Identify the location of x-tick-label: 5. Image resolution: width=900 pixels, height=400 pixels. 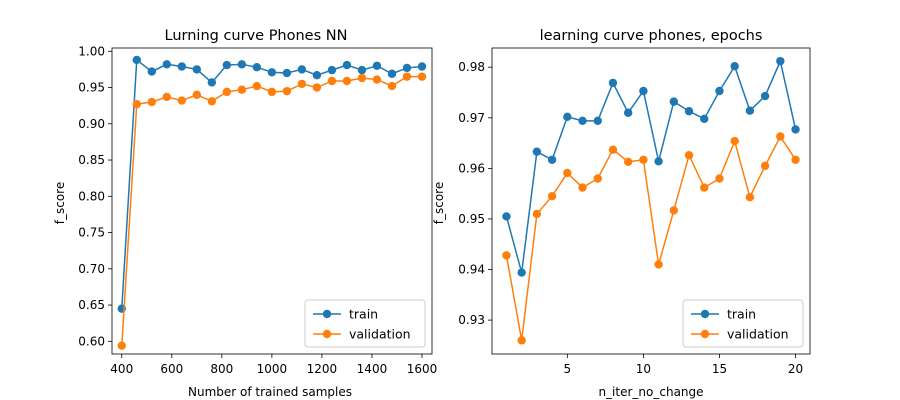
(567, 369).